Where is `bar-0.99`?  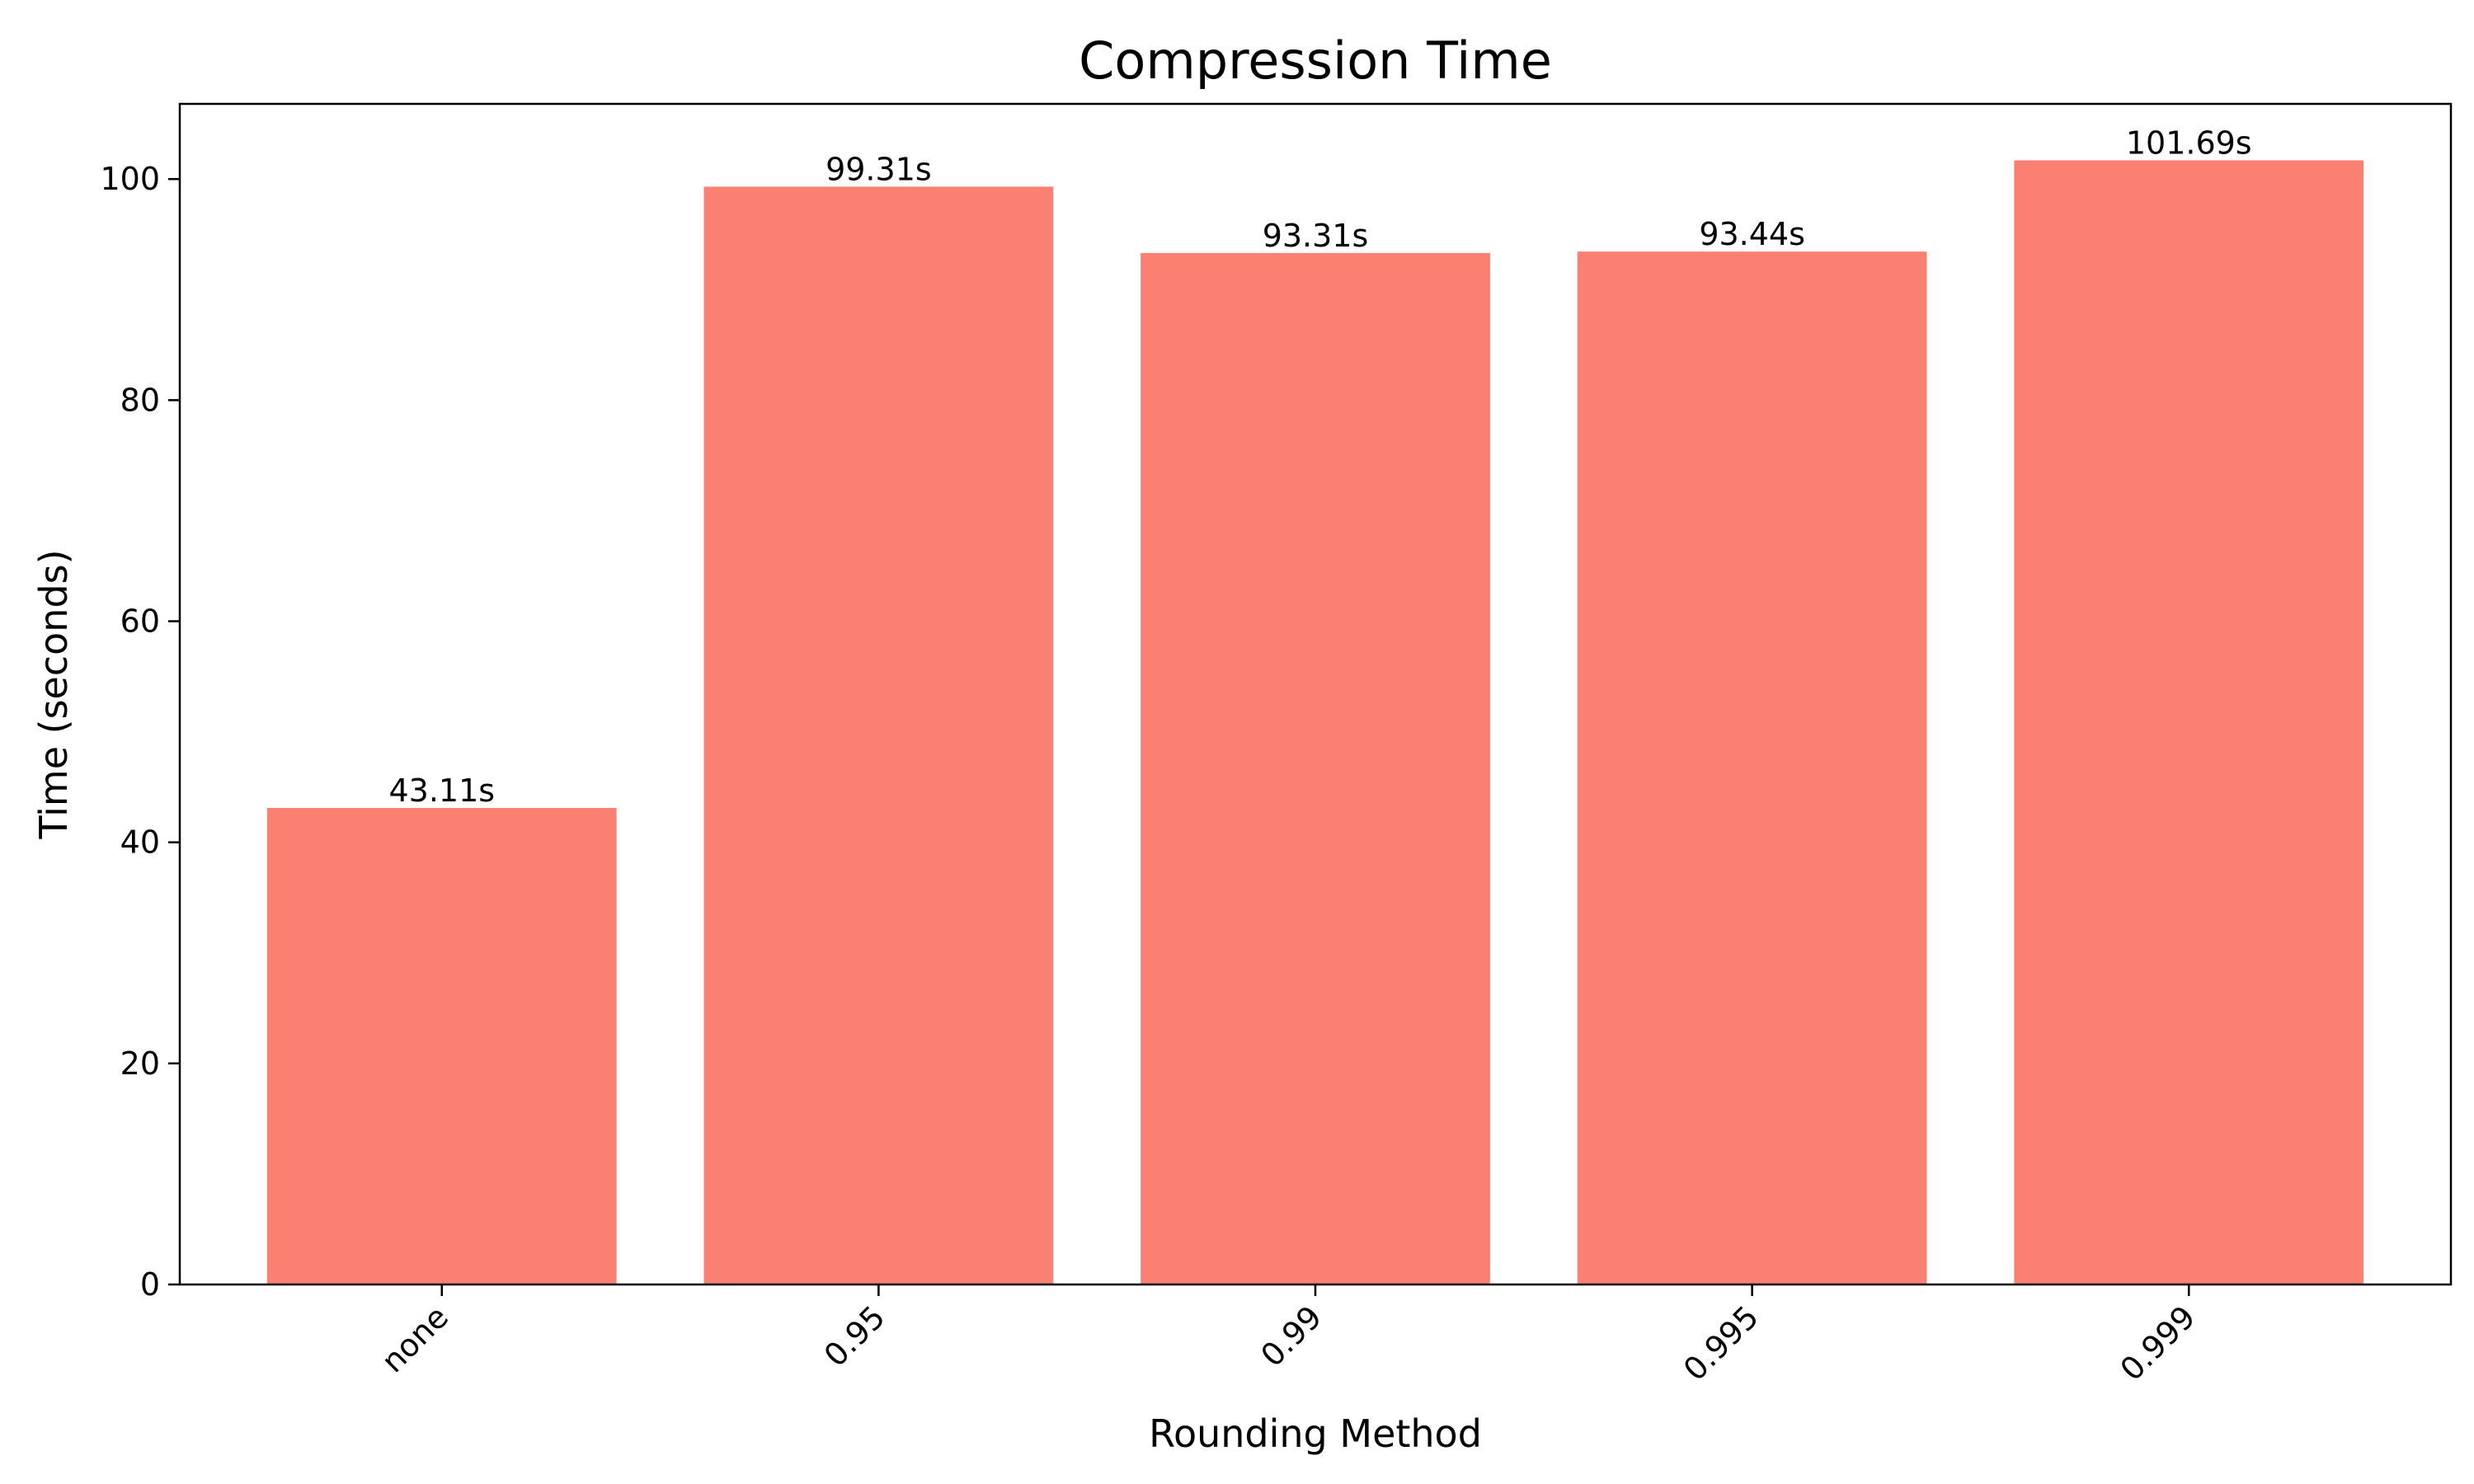 bar-0.99 is located at coordinates (1315, 768).